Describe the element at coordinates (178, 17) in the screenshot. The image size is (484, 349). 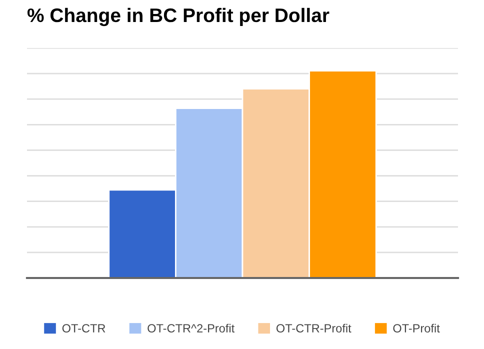
I see `chart-title: % Change in BC Profit per Dollar` at that location.